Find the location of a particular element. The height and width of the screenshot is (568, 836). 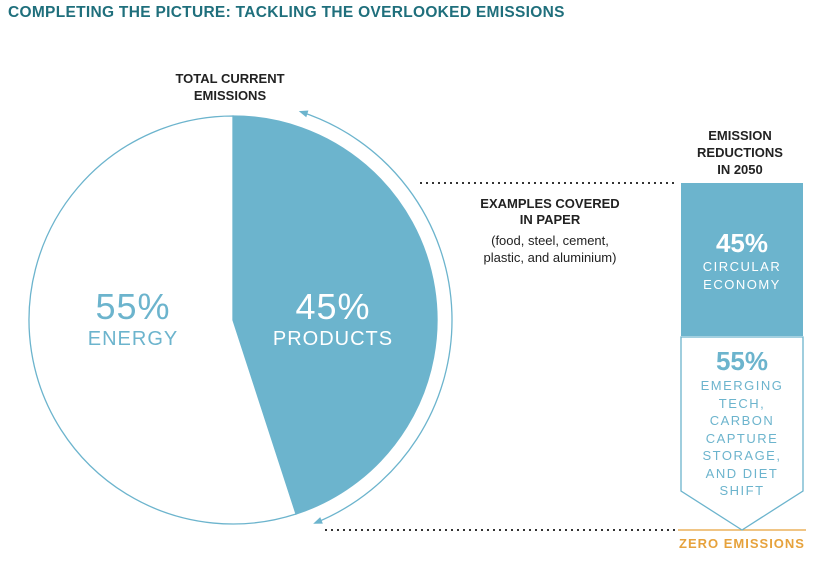

reductions-title: EMISSION REDUCTIONS IN 2050 is located at coordinates (740, 152).